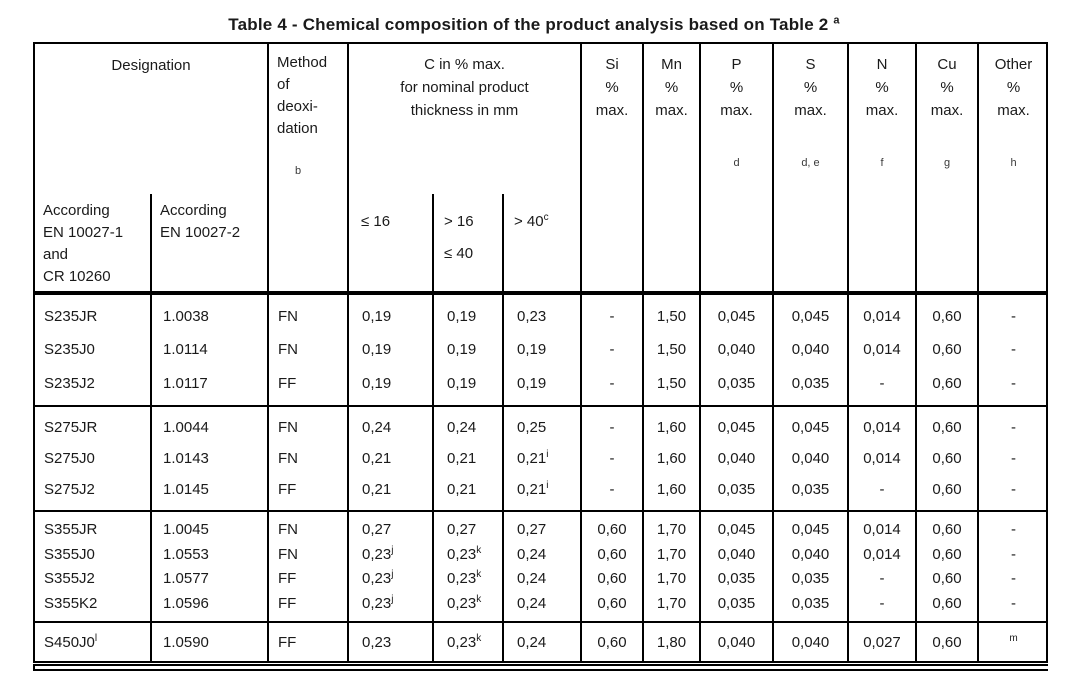  What do you see at coordinates (288, 350) in the screenshot?
I see `cell-value: FN` at bounding box center [288, 350].